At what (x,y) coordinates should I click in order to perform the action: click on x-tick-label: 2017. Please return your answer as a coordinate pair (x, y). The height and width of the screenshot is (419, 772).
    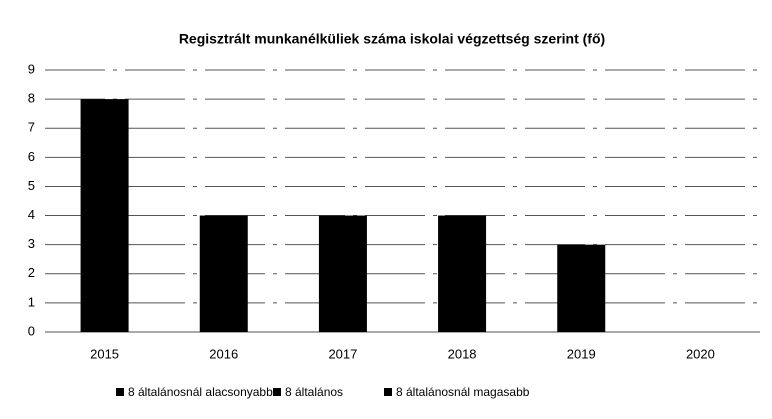
    Looking at the image, I should click on (342, 353).